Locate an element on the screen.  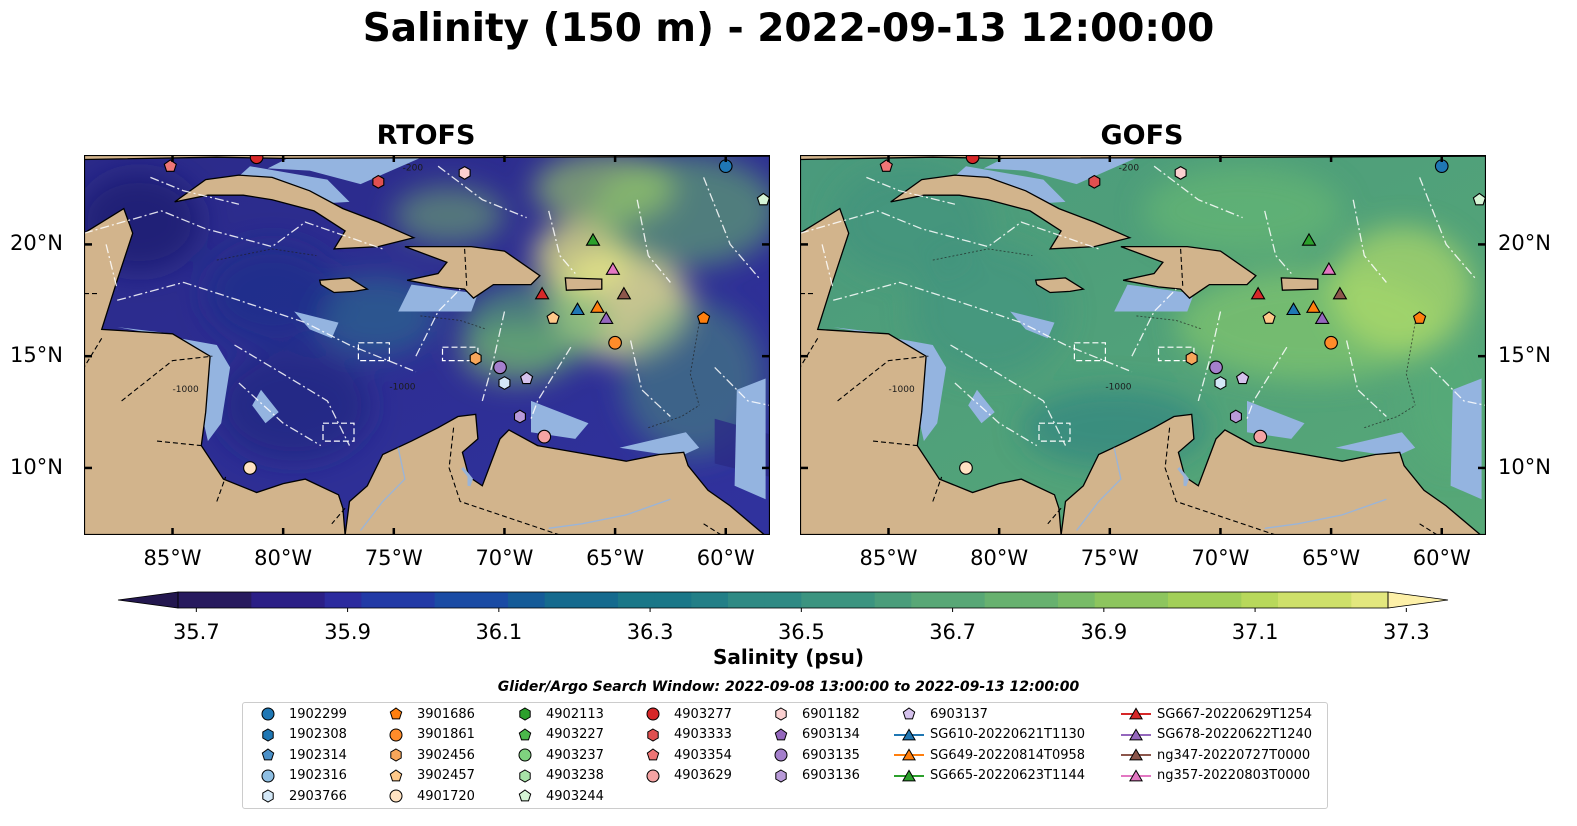
bathymetry-label: -1000 is located at coordinates (186, 390).